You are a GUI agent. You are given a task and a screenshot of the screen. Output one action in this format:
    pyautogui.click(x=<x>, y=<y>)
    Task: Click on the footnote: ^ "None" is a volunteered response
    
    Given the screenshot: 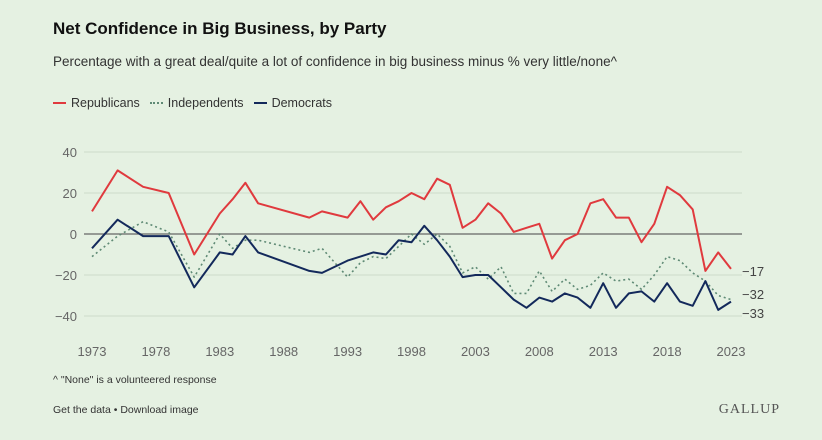 What is the action you would take?
    pyautogui.click(x=135, y=380)
    